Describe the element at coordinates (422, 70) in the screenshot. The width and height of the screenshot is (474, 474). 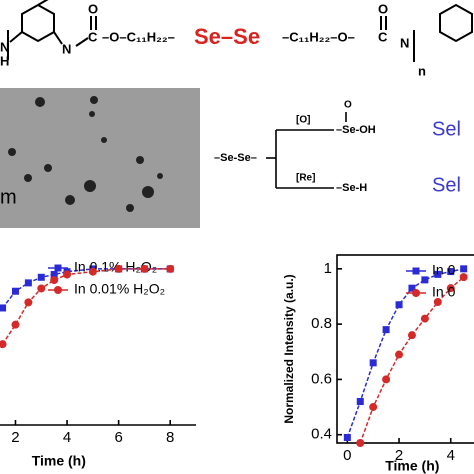
I see `repeat-index: n` at that location.